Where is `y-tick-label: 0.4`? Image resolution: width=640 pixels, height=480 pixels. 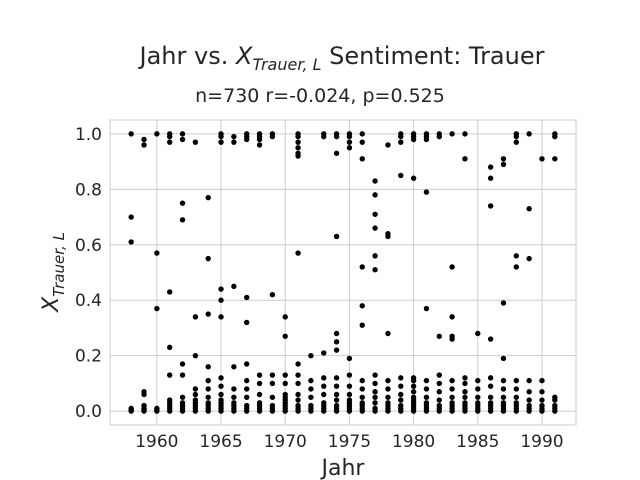 y-tick-label: 0.4 is located at coordinates (88, 301).